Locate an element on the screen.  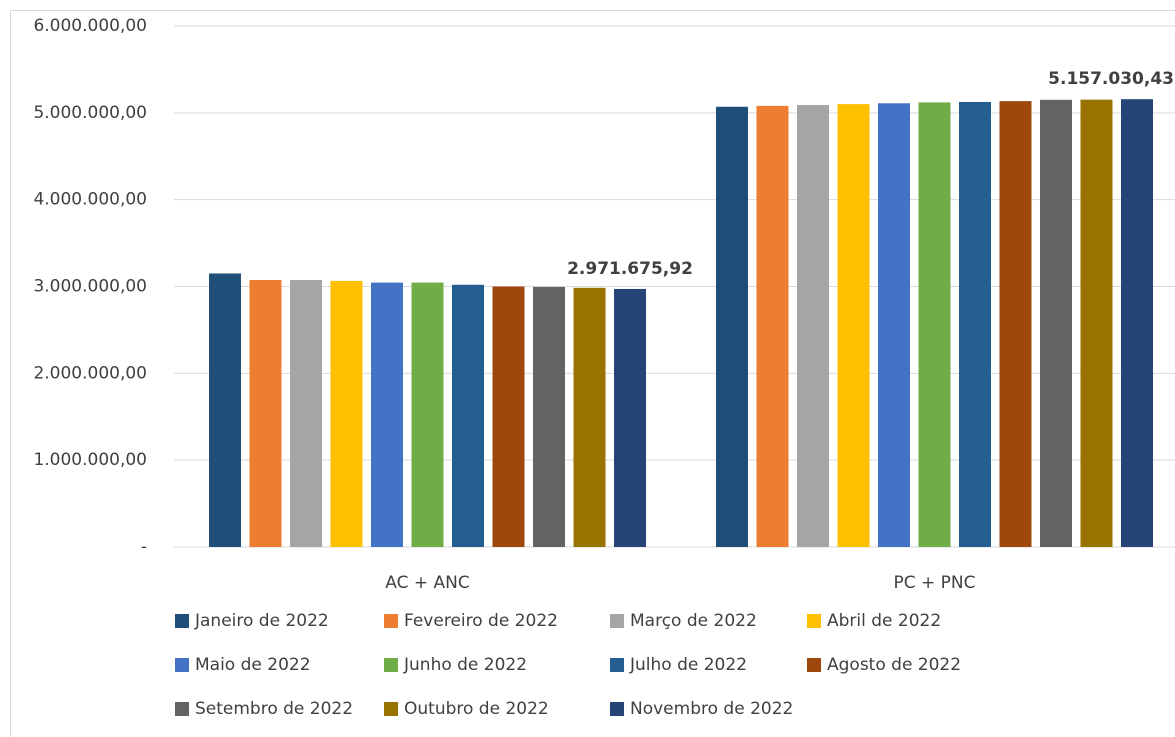
legend-label: Novembro de 2022 is located at coordinates (711, 709).